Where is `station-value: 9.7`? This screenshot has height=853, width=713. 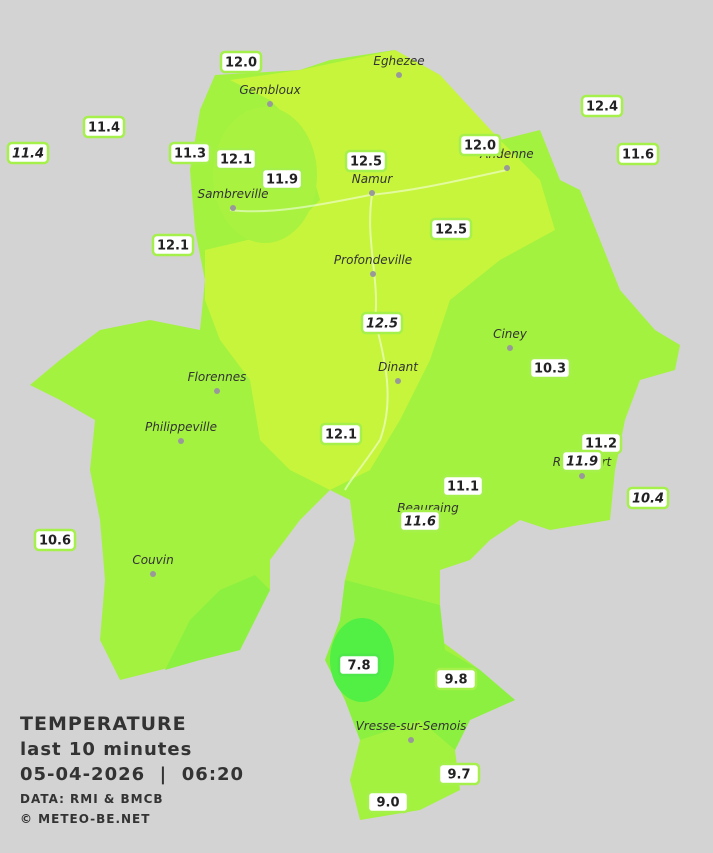 station-value: 9.7 is located at coordinates (458, 775).